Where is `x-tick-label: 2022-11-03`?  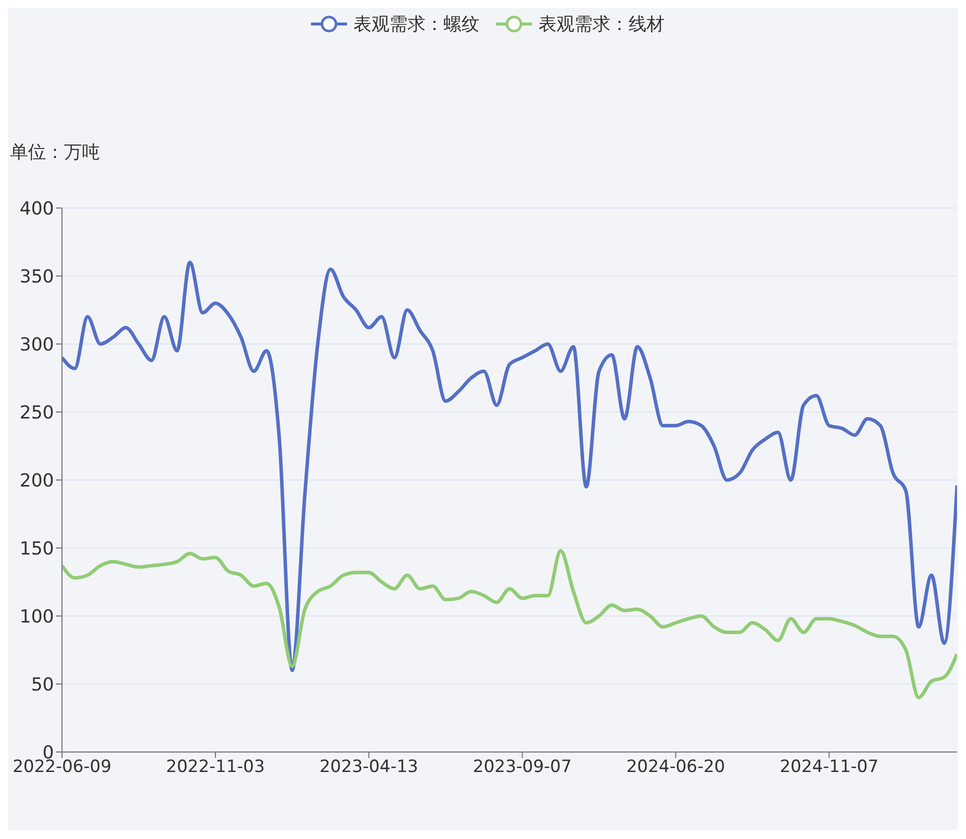 x-tick-label: 2022-11-03 is located at coordinates (215, 767).